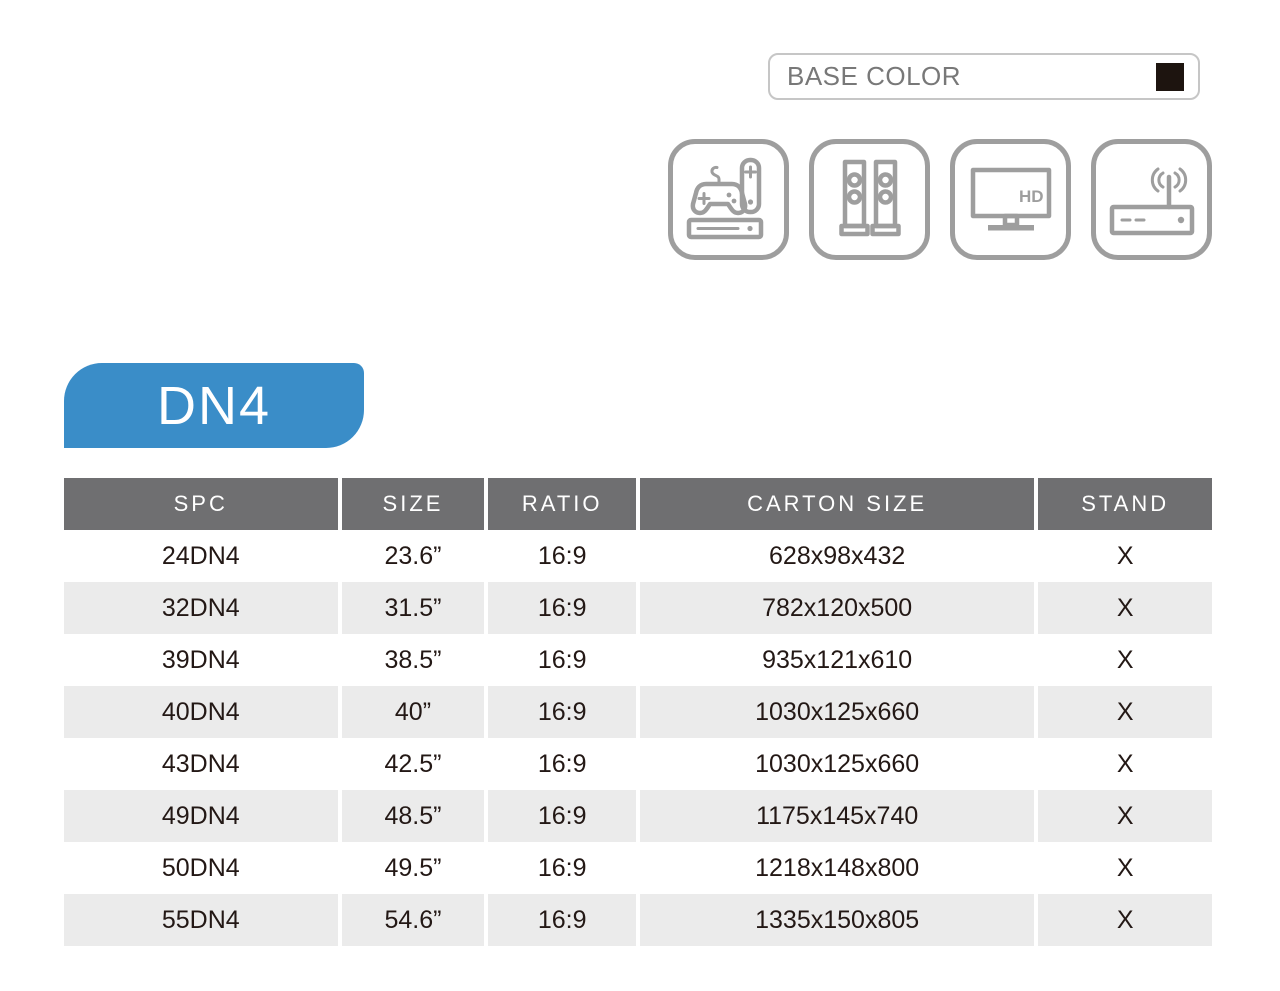  I want to click on table-cell: 48.5”, so click(414, 816).